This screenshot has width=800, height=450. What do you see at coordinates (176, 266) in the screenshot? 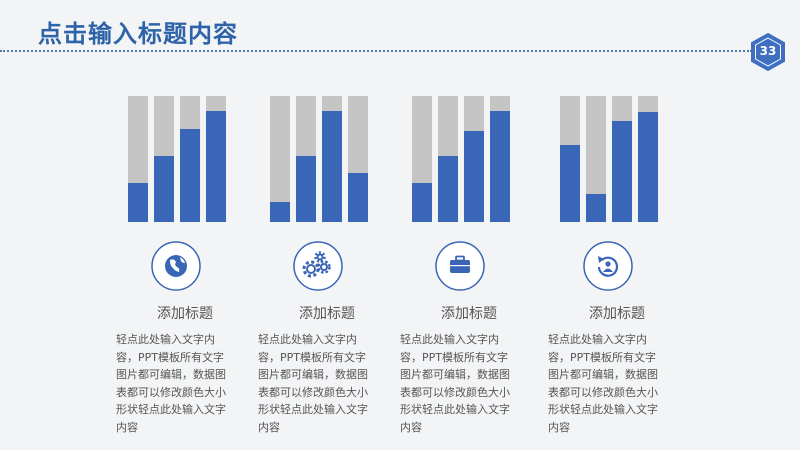
I see `globe-icon` at bounding box center [176, 266].